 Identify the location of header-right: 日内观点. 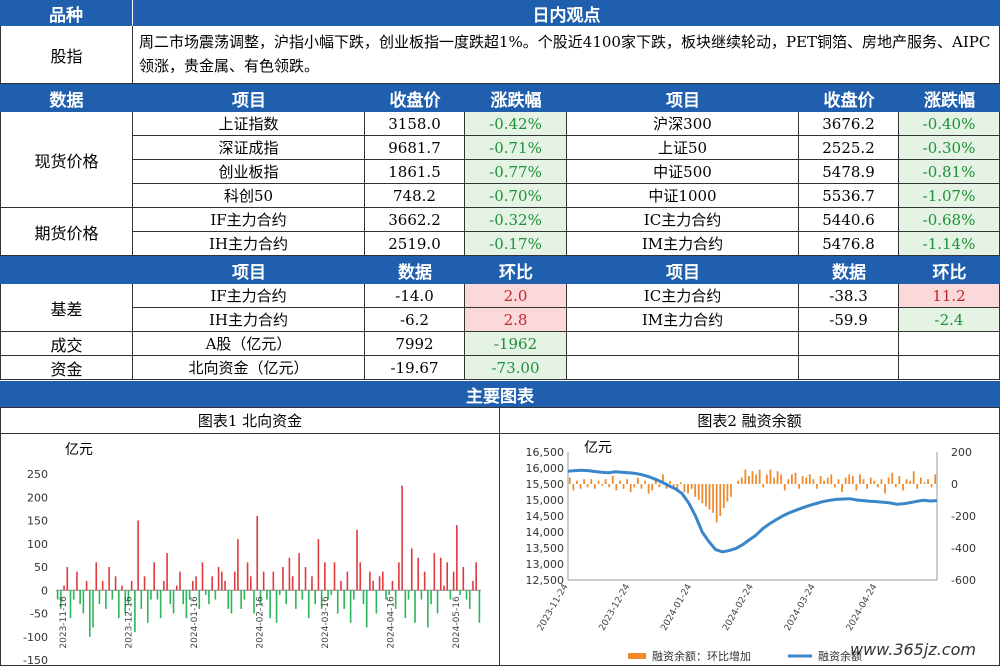
(566, 13).